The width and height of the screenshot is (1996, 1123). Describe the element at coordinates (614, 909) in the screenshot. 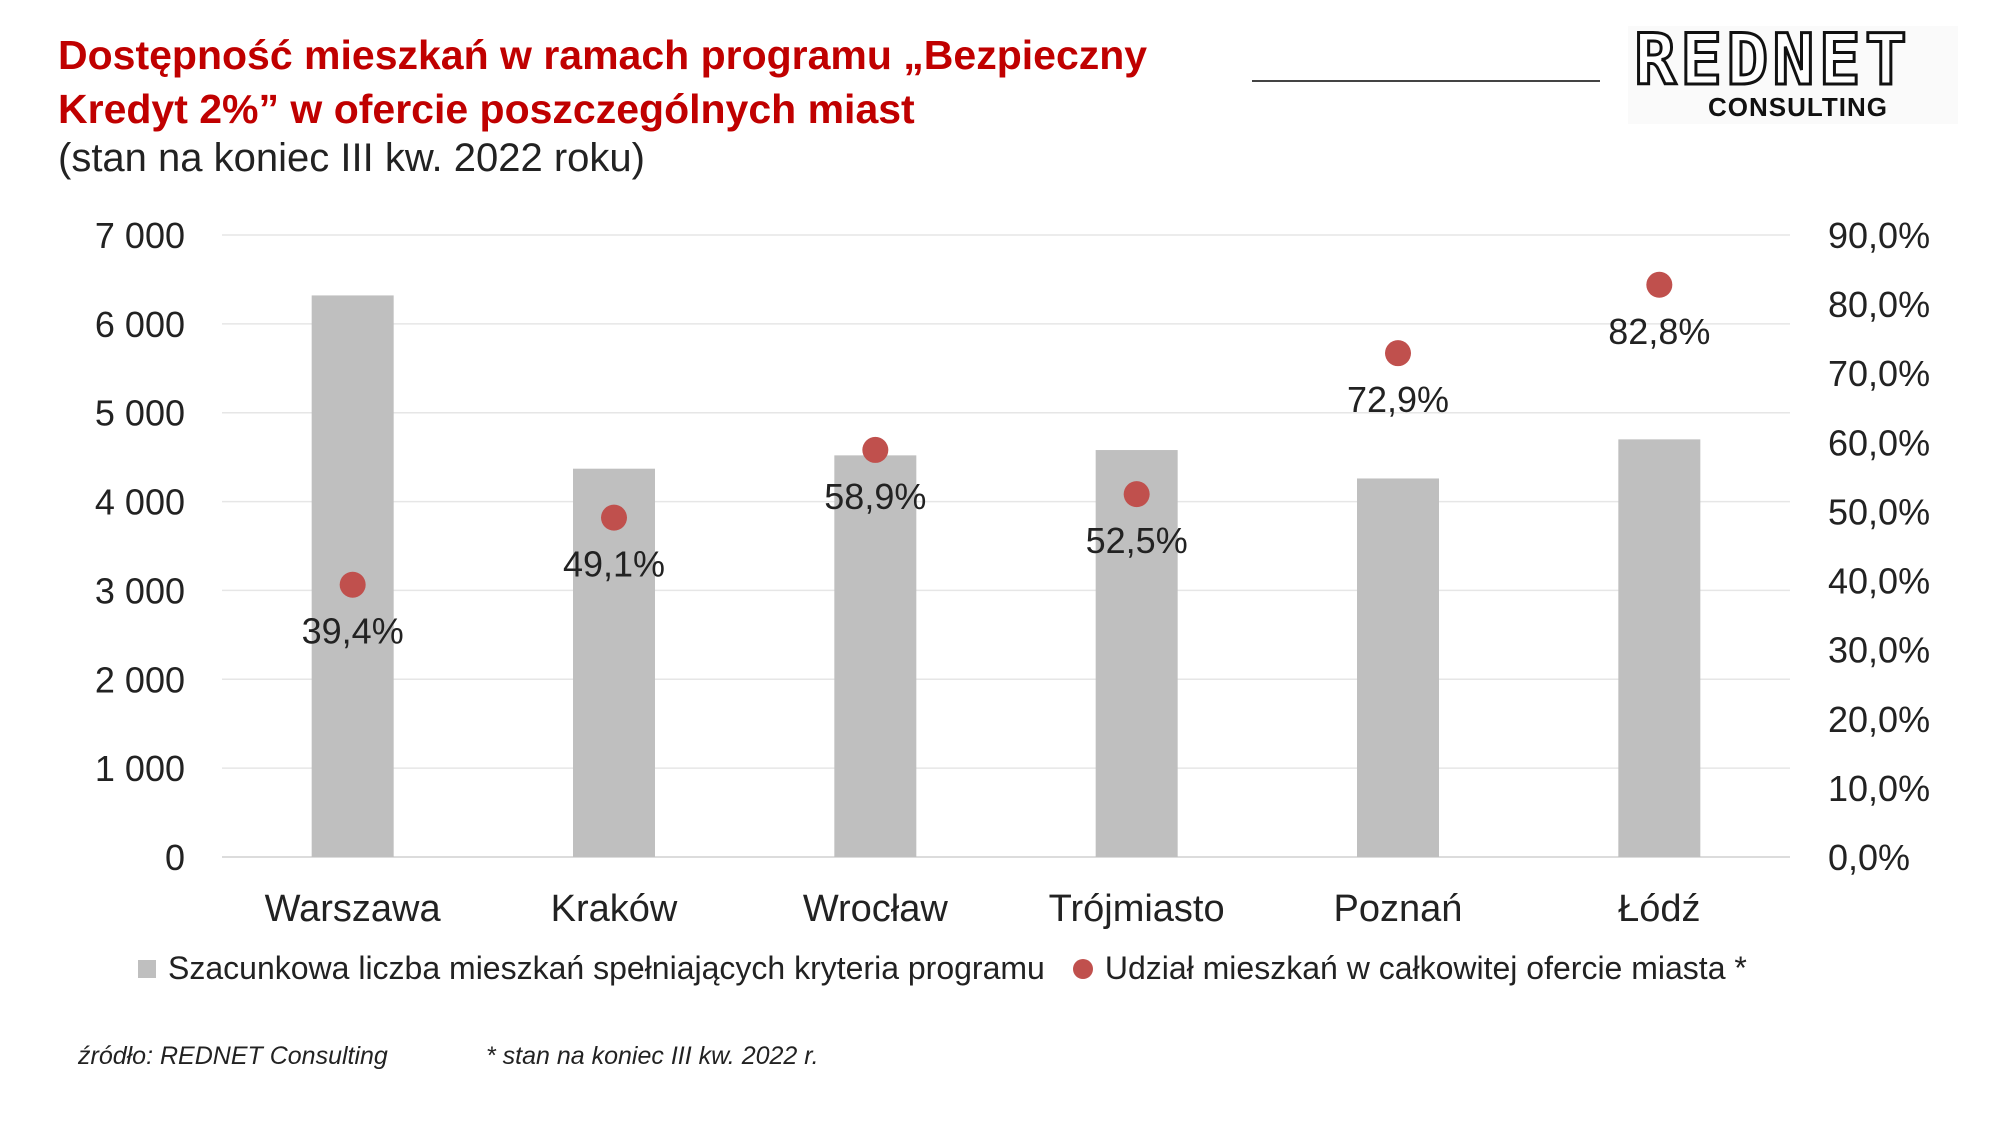

I see `x-category-label: Kraków` at that location.